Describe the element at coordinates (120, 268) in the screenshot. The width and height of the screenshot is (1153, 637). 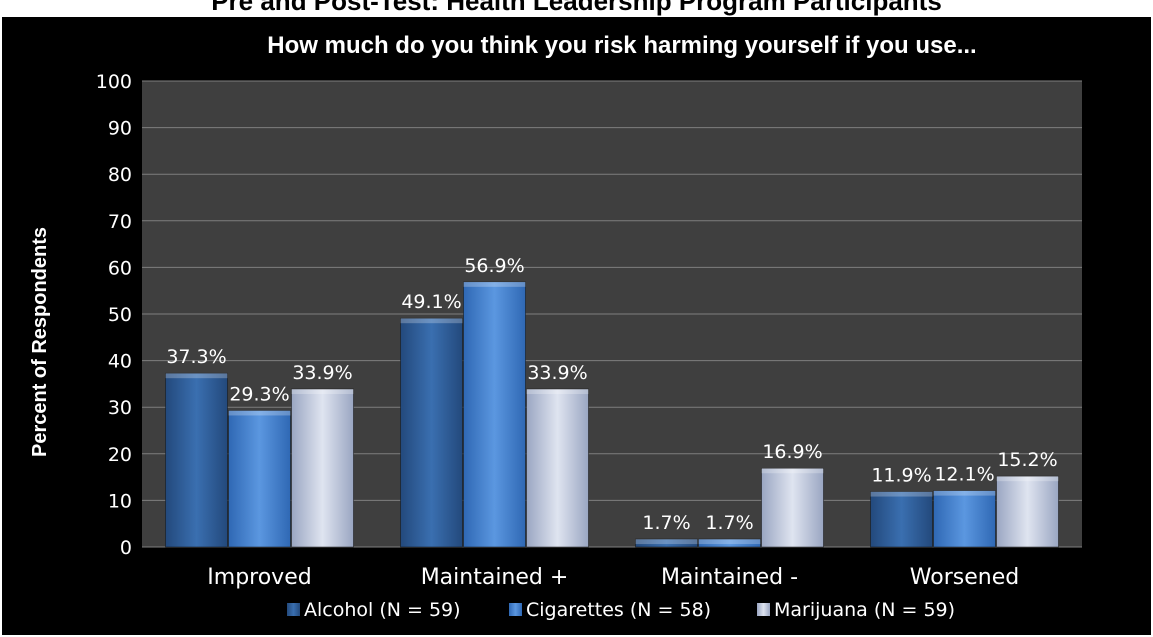
I see `y-tick-label: 60` at that location.